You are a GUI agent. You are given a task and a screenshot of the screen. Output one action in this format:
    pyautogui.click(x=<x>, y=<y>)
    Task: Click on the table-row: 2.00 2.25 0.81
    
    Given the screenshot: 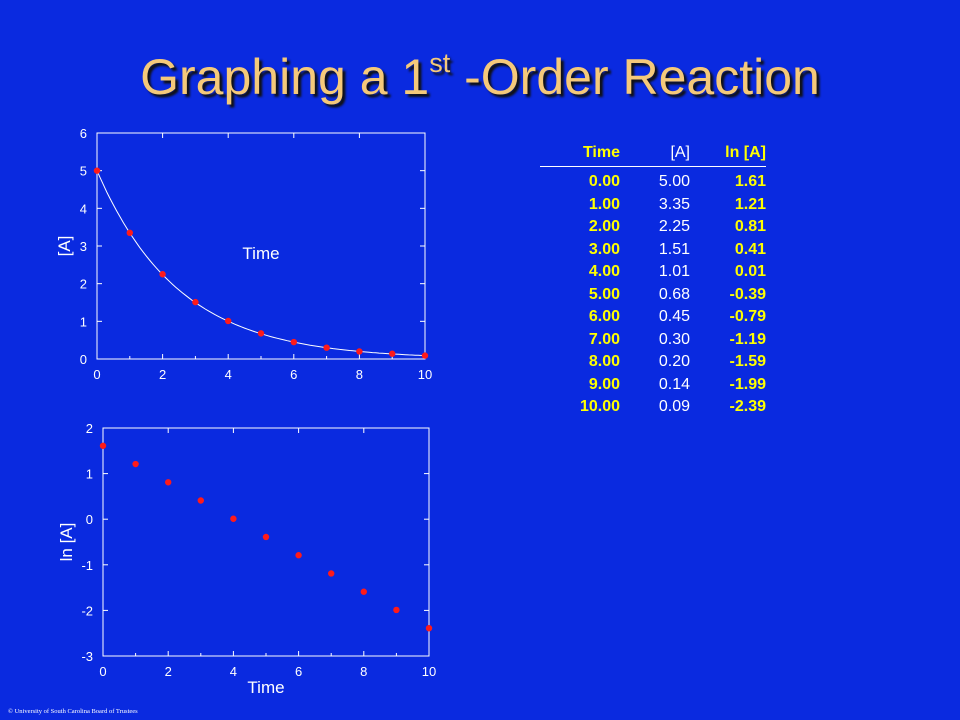 What is the action you would take?
    pyautogui.click(x=653, y=227)
    